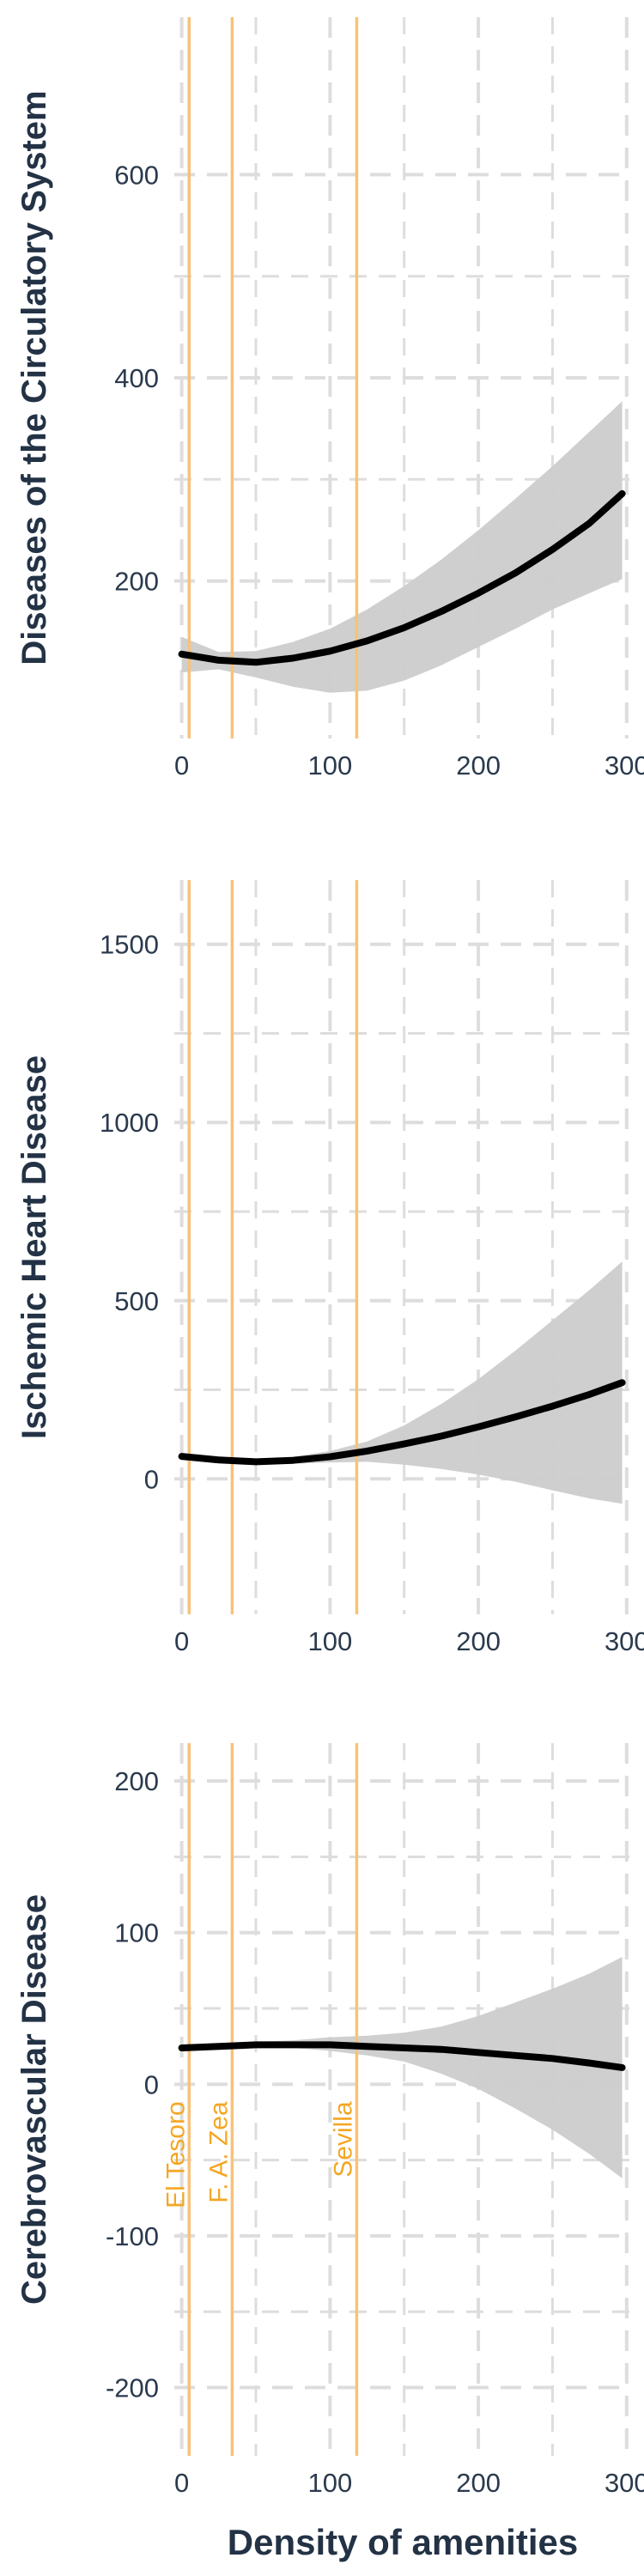  I want to click on y-axis-label: Cerebrovascular Disease, so click(34, 2099).